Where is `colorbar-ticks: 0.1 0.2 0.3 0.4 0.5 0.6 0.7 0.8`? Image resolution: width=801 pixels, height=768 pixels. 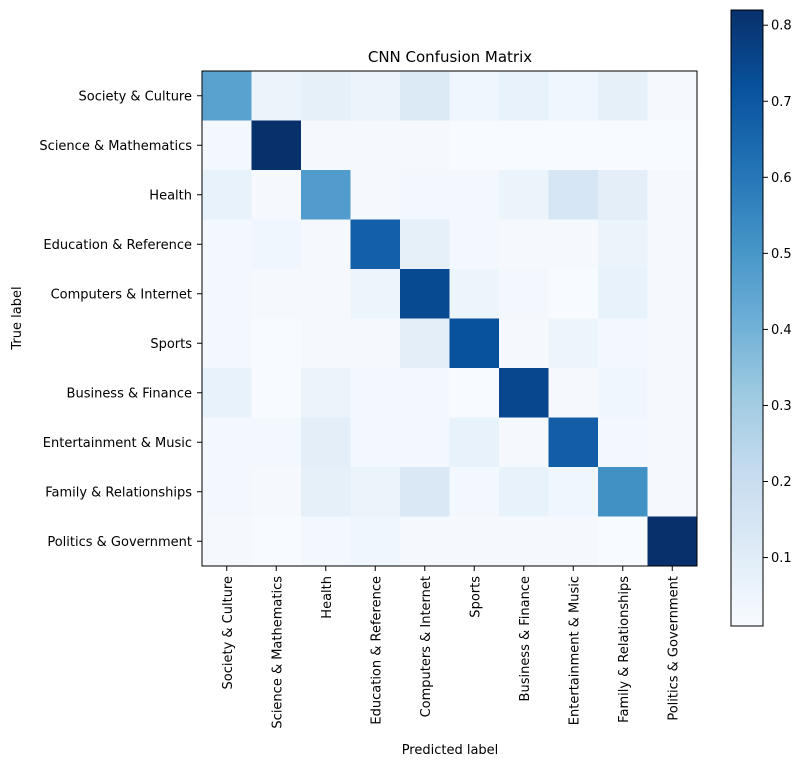
colorbar-ticks: 0.1 0.2 0.3 0.4 0.5 0.6 0.7 0.8 is located at coordinates (777, 292).